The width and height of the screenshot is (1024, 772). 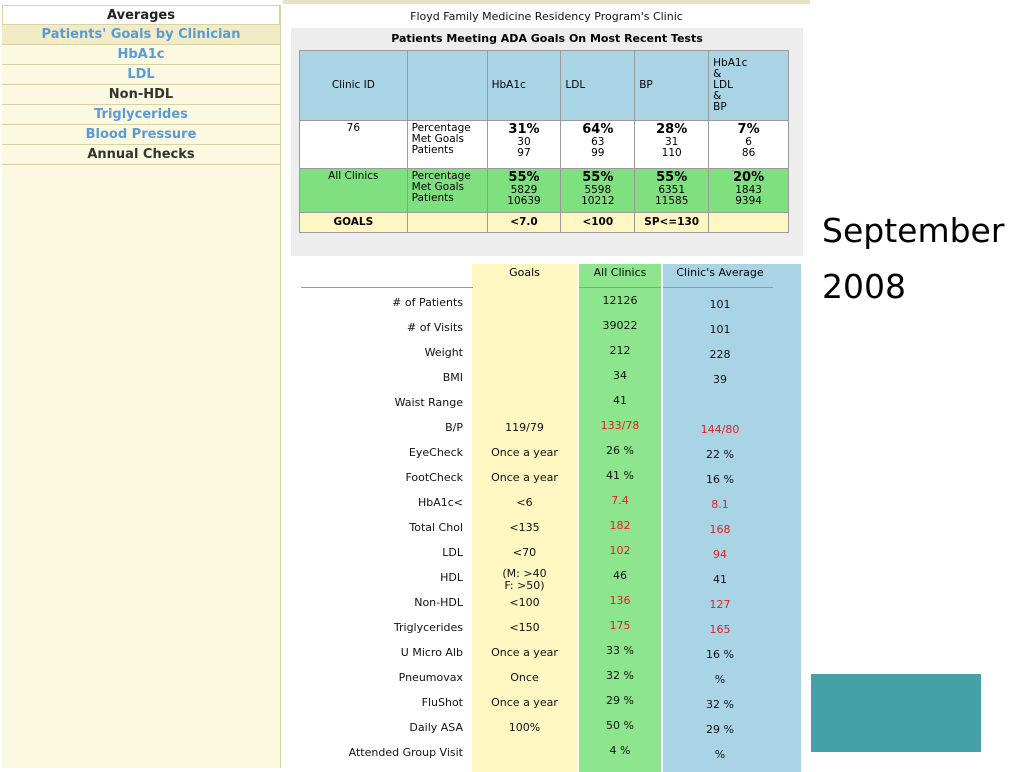 I want to click on nav-item-averages: Averages, so click(x=141, y=15).